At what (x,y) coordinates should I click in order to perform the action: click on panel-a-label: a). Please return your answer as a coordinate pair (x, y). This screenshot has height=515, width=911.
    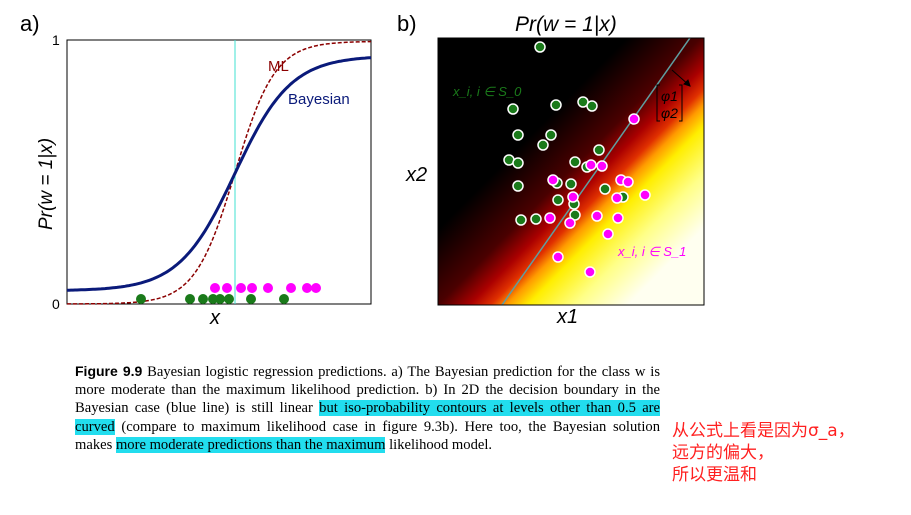
    Looking at the image, I should click on (30, 23).